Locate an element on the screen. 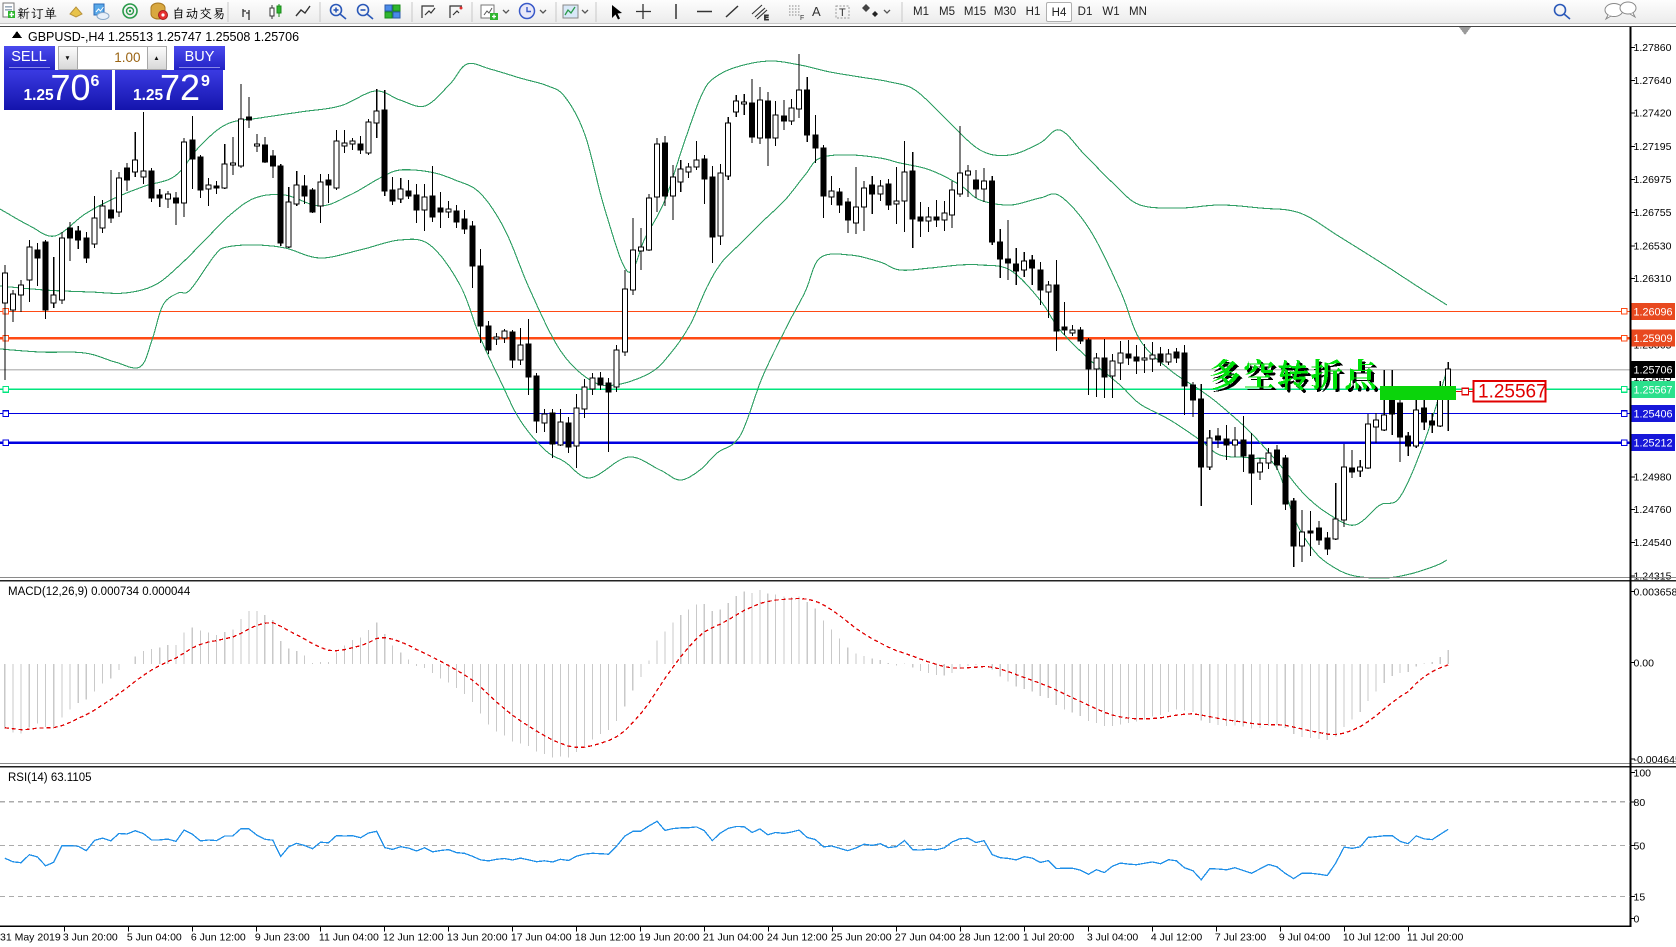 The width and height of the screenshot is (1676, 947). svg-text: 1.27195 is located at coordinates (1653, 147).